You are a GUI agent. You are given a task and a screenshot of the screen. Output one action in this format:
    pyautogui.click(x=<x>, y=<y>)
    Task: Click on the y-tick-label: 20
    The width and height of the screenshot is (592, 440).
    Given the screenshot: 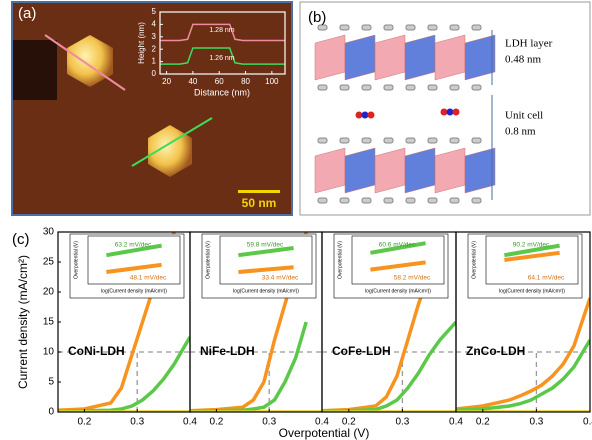 What is the action you would take?
    pyautogui.click(x=49, y=292)
    